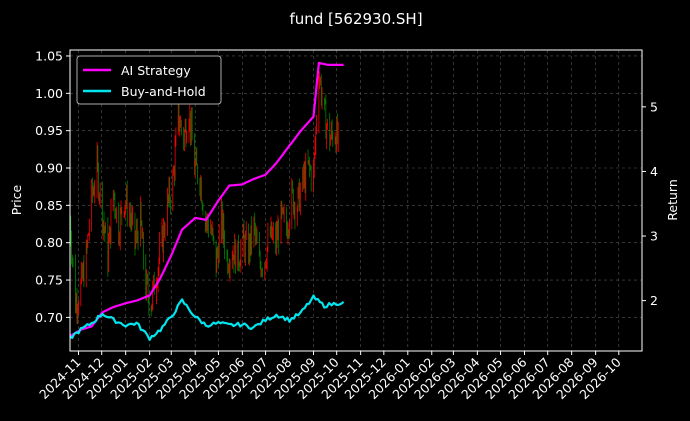  I want to click on y2-tick-label: 3, so click(654, 236).